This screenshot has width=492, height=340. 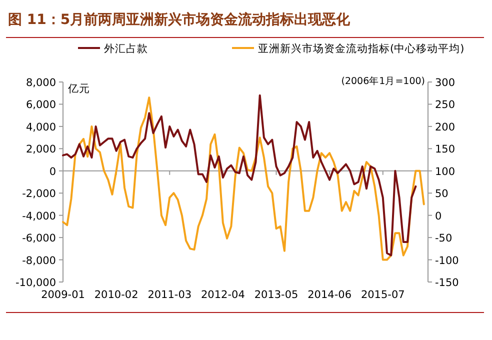 I want to click on y-tick-label: -2,000, so click(x=39, y=194).